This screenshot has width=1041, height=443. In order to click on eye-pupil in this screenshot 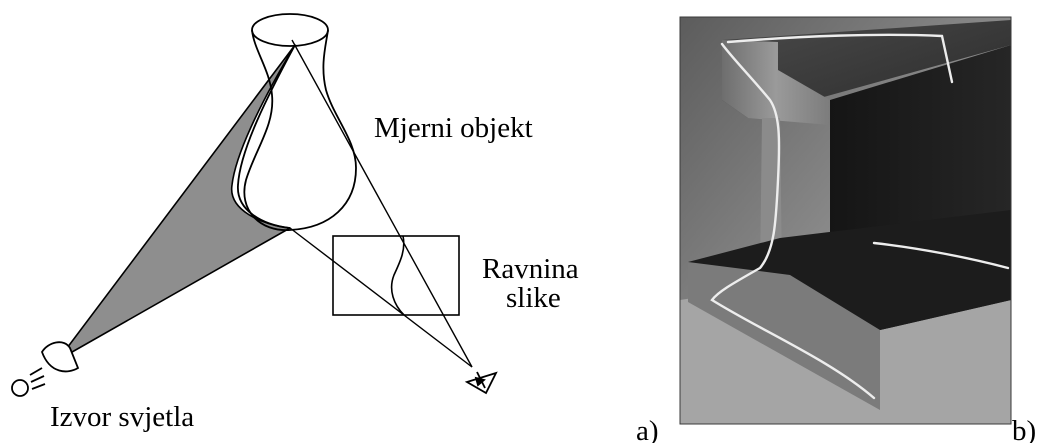, I will do `click(480, 381)`.